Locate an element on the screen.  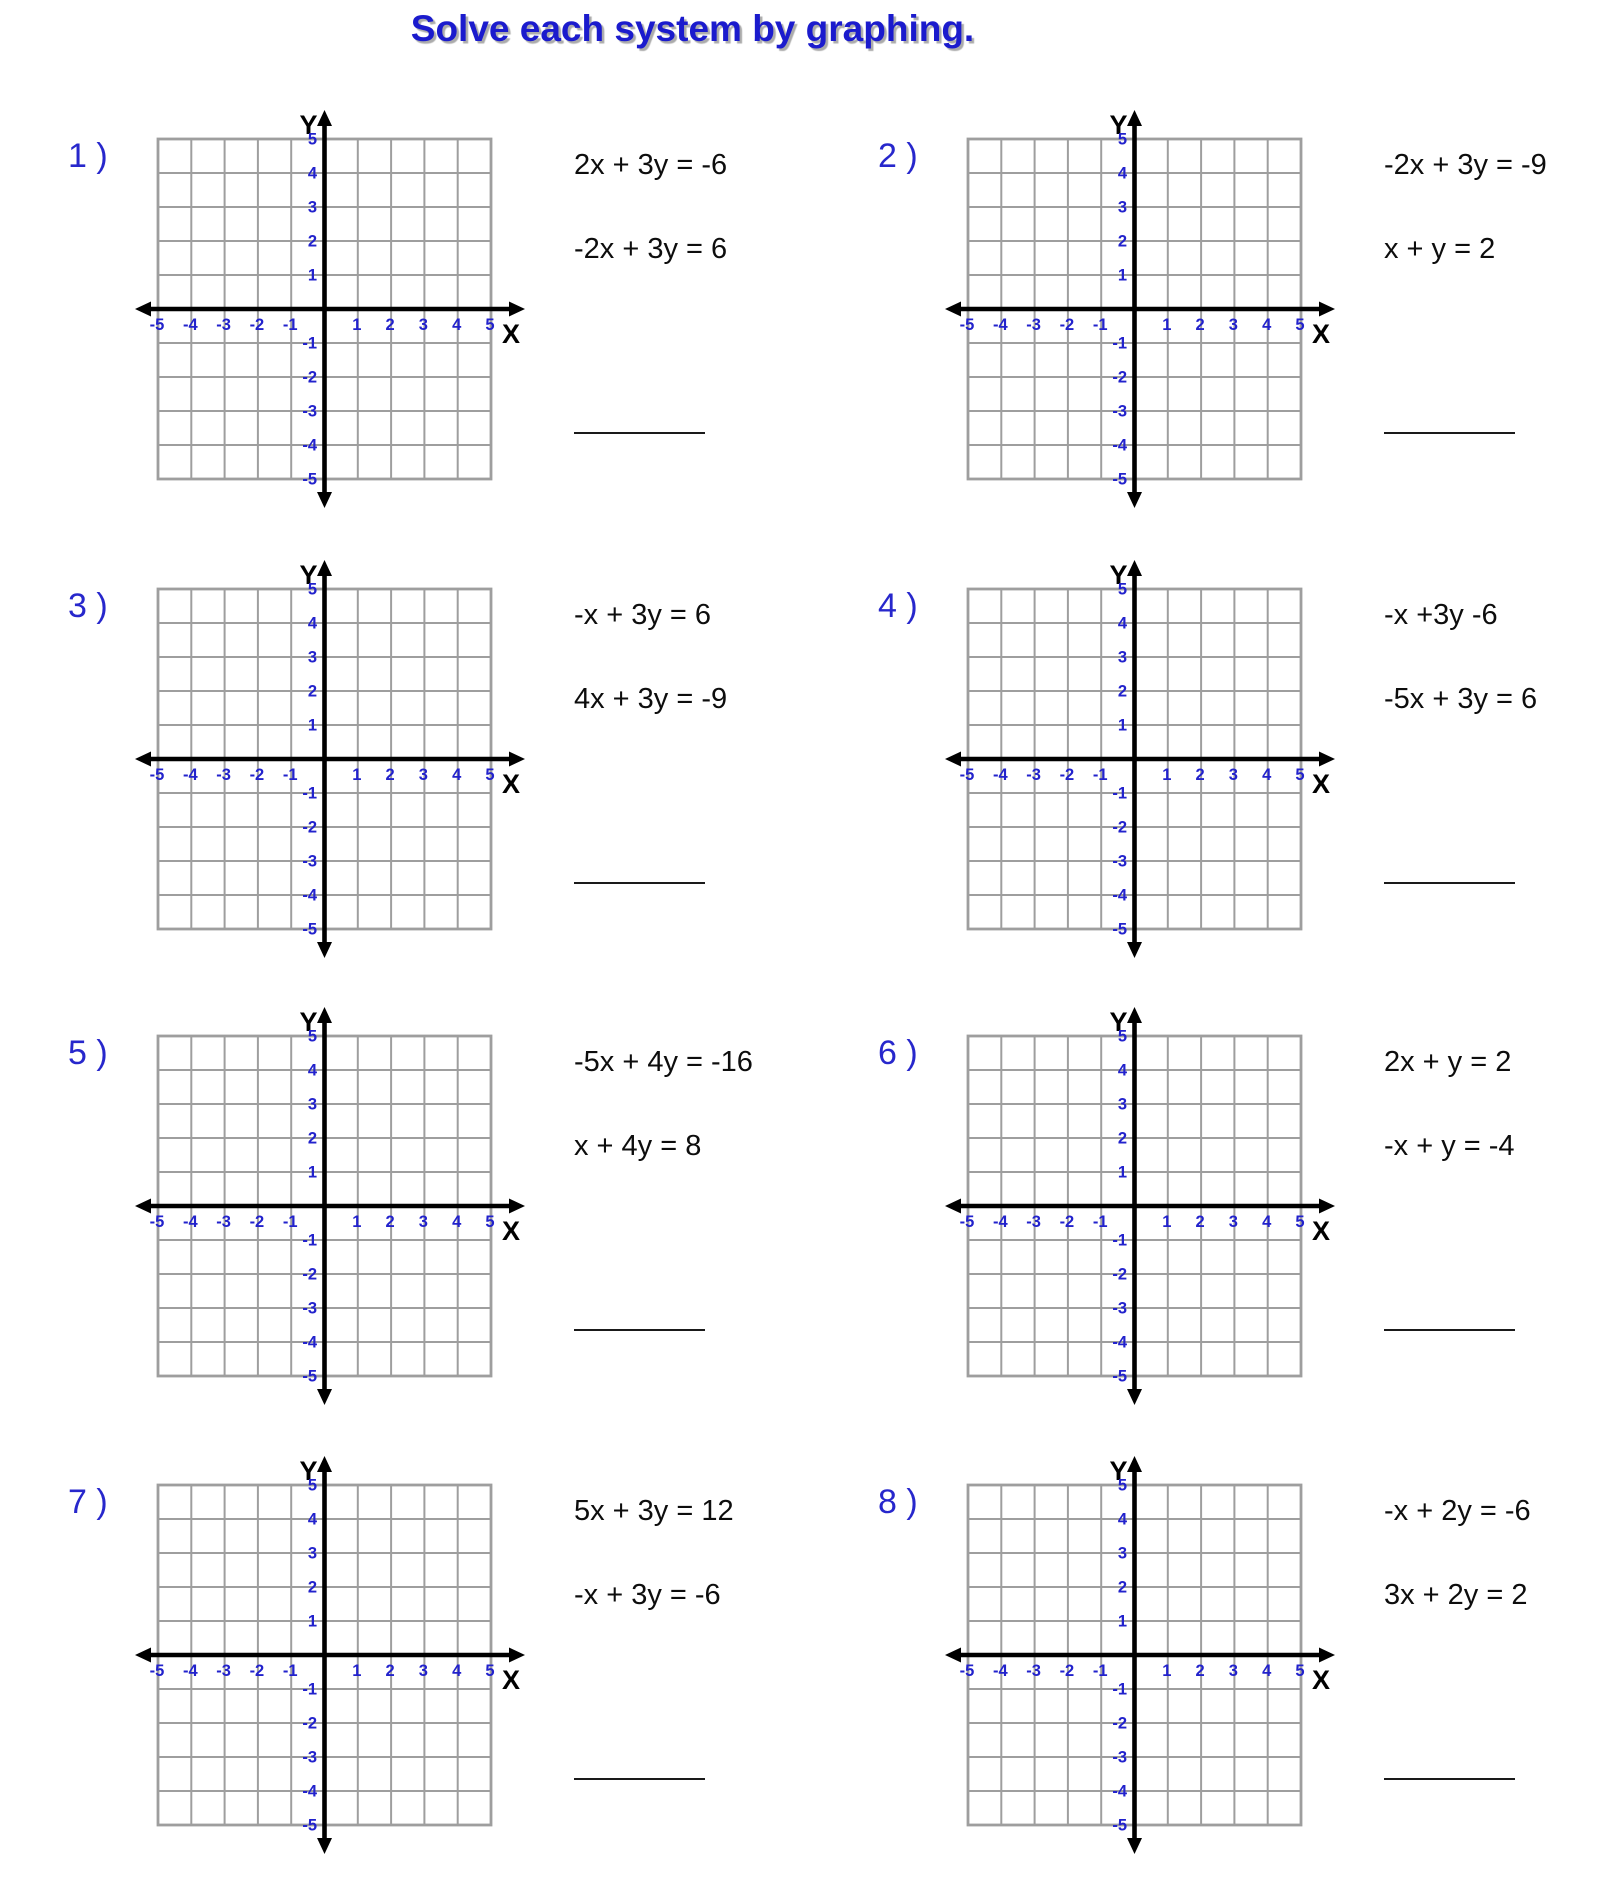
x-axis-left-arrowhead is located at coordinates (143, 1206).